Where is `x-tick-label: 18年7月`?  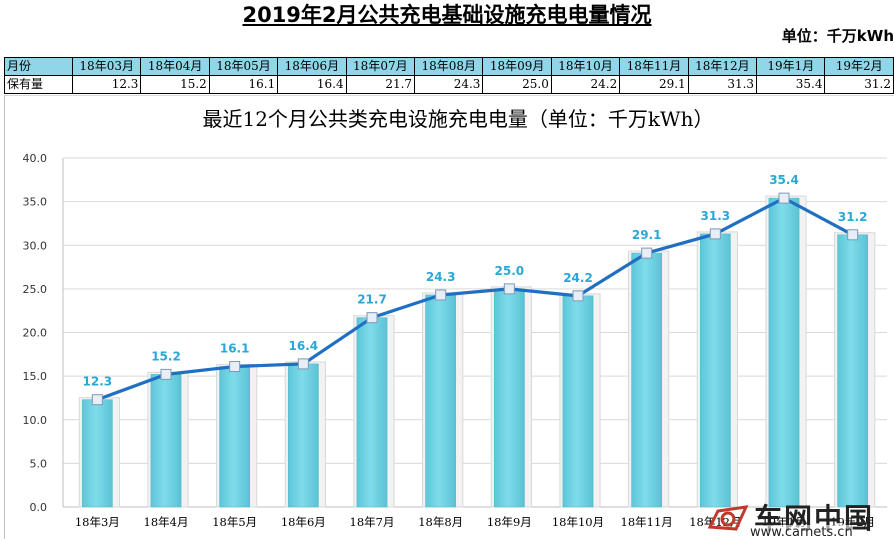 x-tick-label: 18年7月 is located at coordinates (372, 522).